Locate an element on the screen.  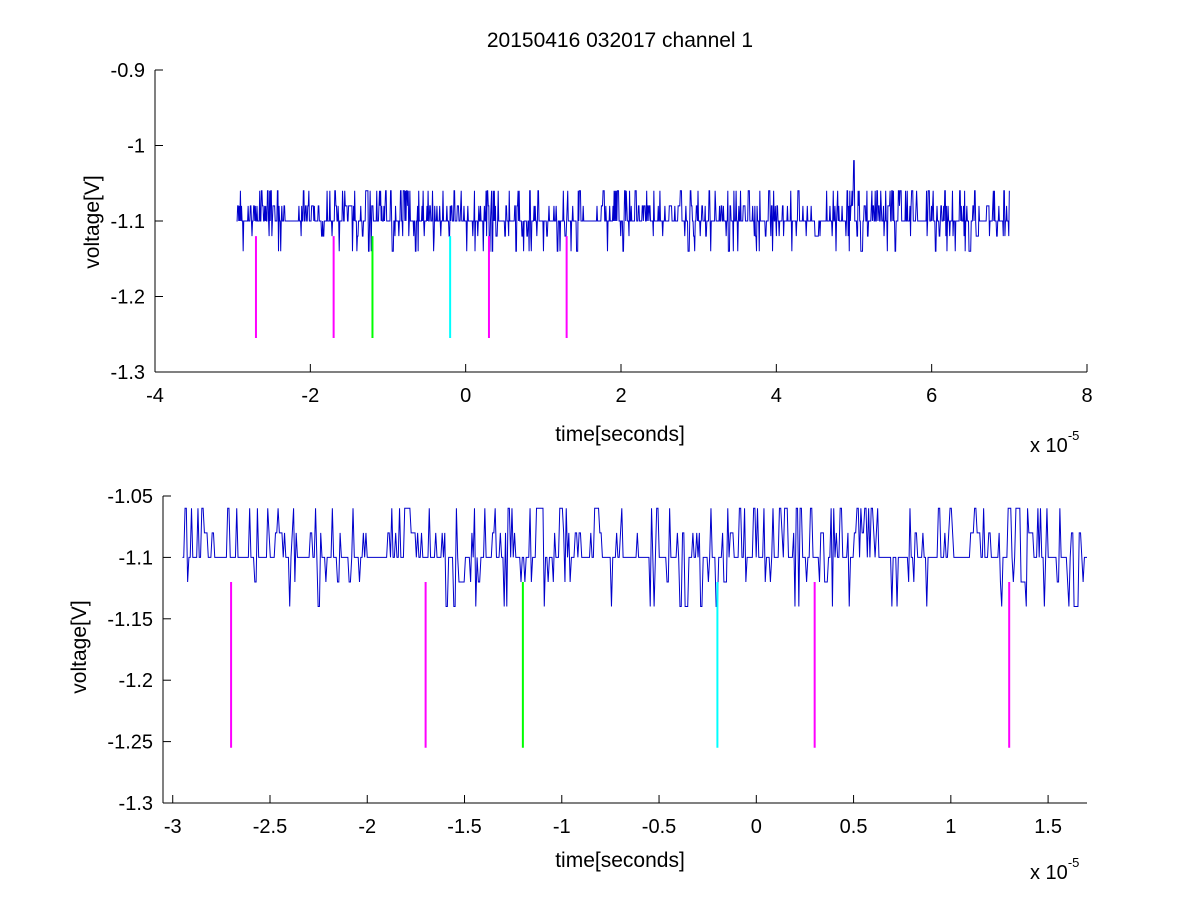
bottom-x-tick-label: -1 is located at coordinates (562, 827).